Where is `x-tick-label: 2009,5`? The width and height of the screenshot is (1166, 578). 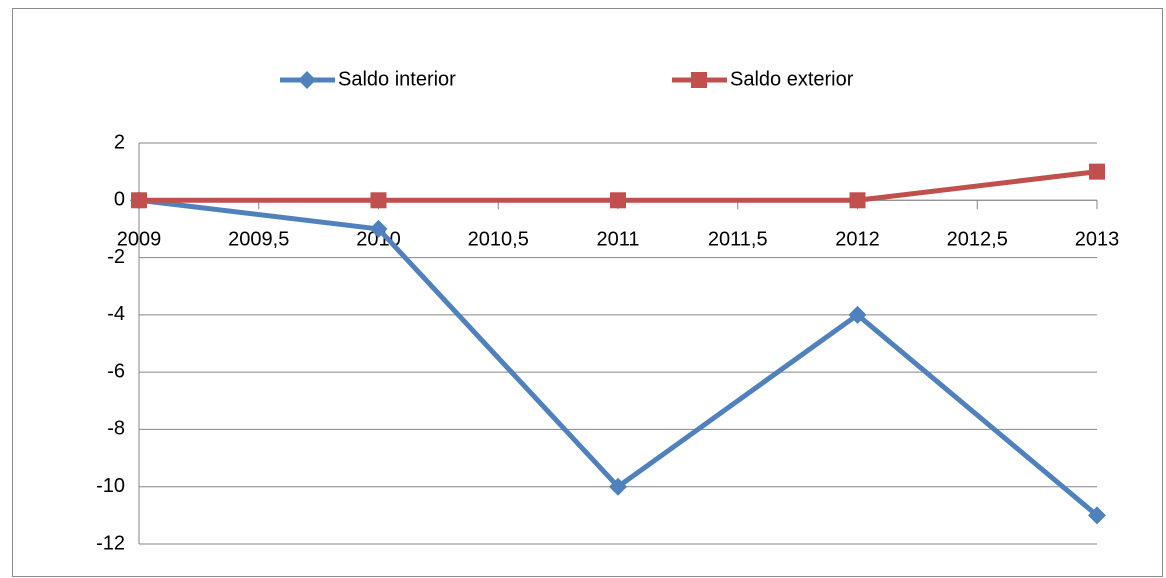 x-tick-label: 2009,5 is located at coordinates (258, 240).